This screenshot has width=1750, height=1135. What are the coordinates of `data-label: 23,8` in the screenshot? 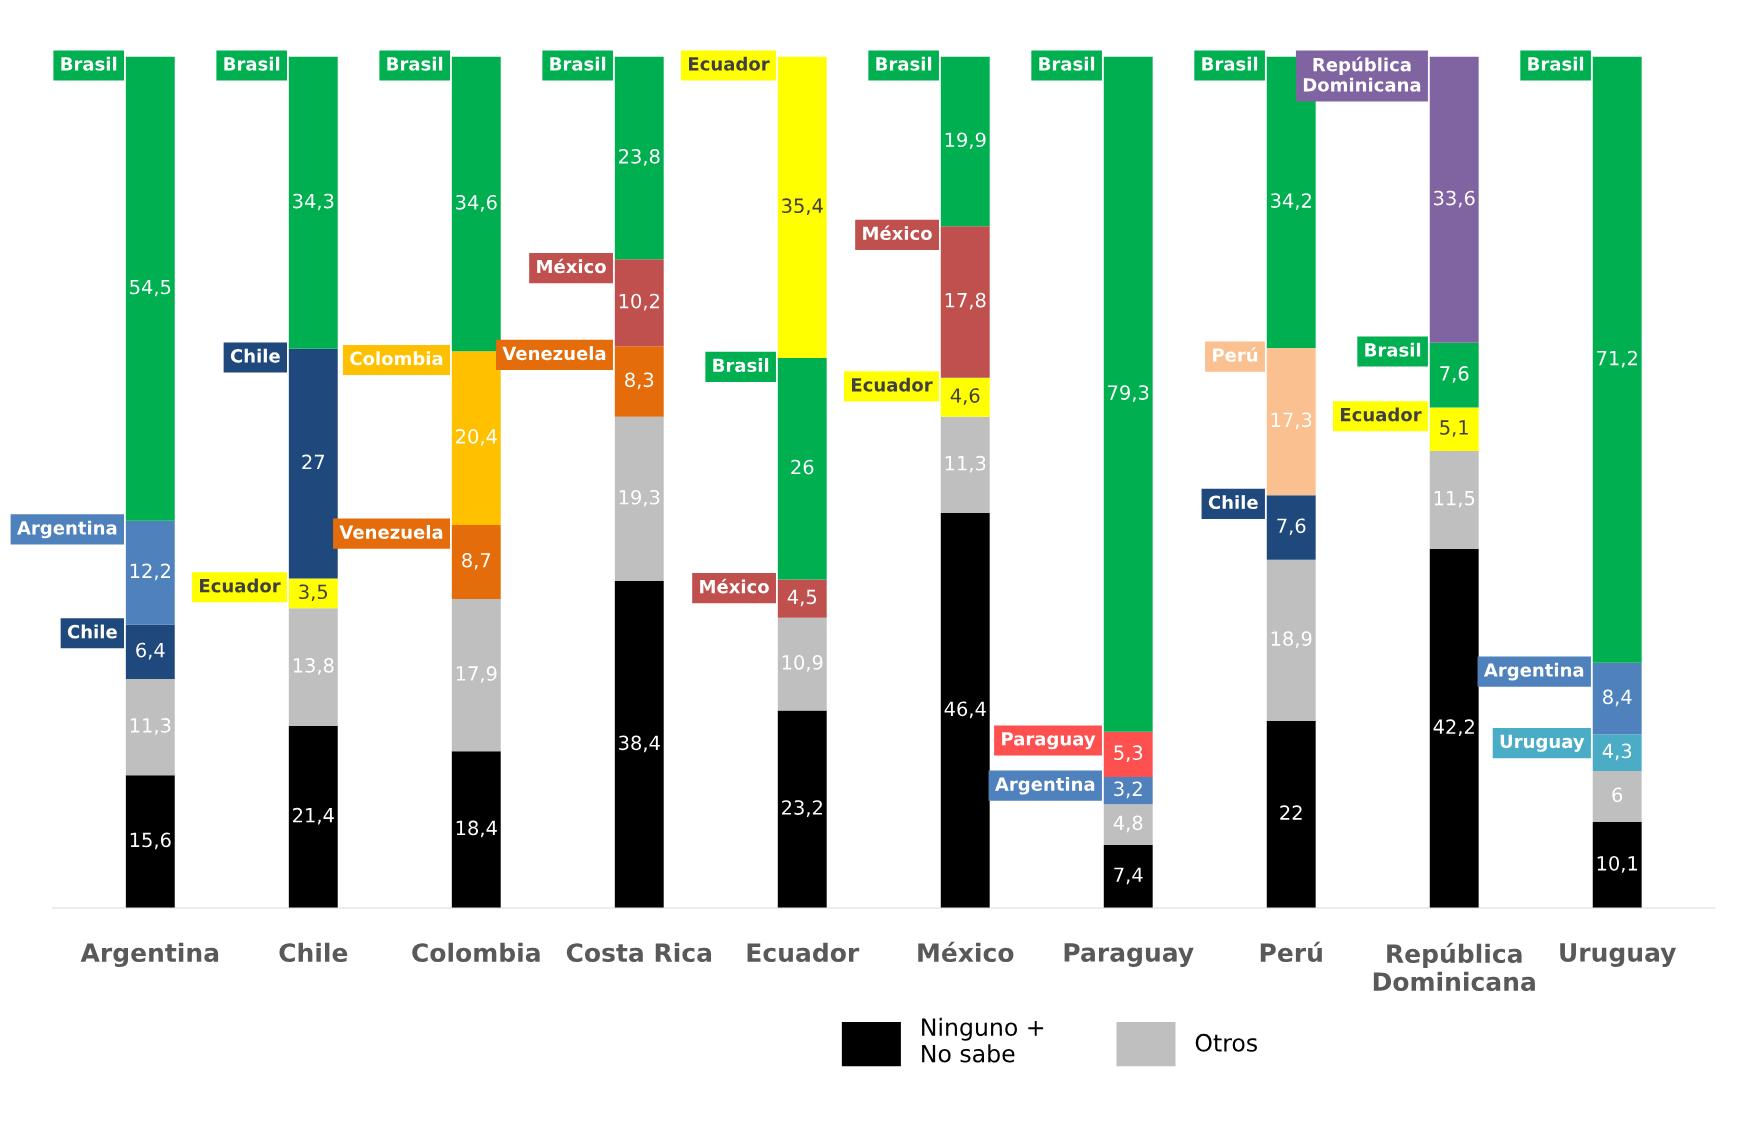 It's located at (639, 157).